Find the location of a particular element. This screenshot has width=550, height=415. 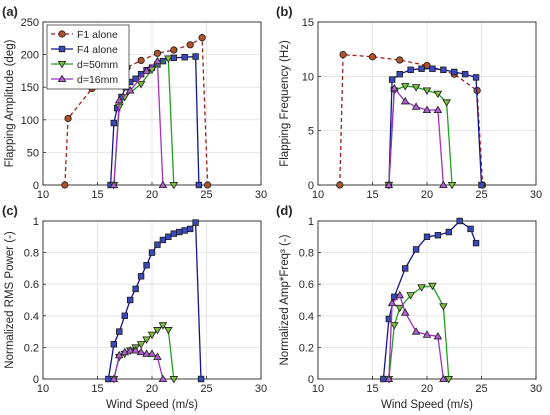

x-tick-label: 10 is located at coordinates (318, 195).